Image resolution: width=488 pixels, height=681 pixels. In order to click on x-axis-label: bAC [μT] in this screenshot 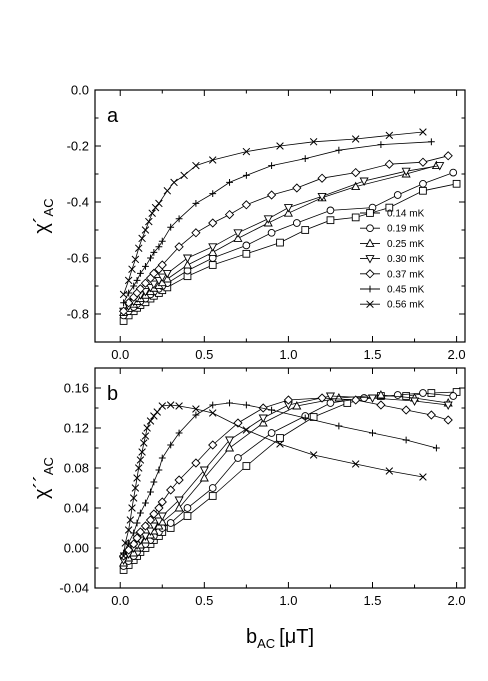, I will do `click(280, 638)`.